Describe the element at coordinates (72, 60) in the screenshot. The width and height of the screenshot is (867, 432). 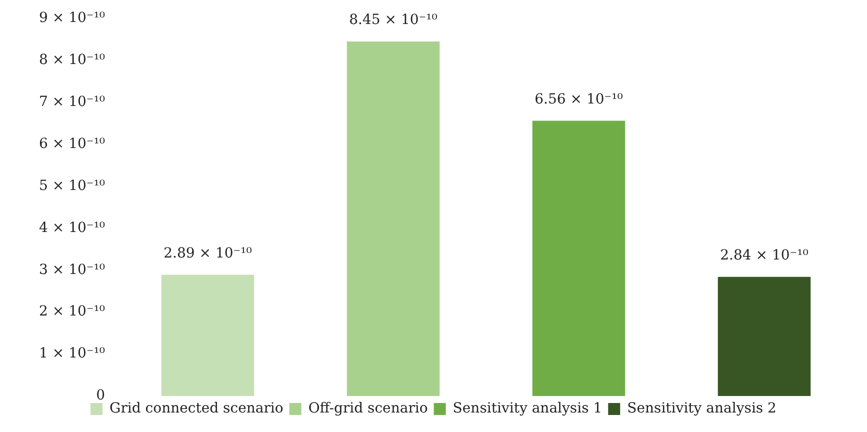
I see `y-tick-label: 8 × 10⁻¹⁰` at that location.